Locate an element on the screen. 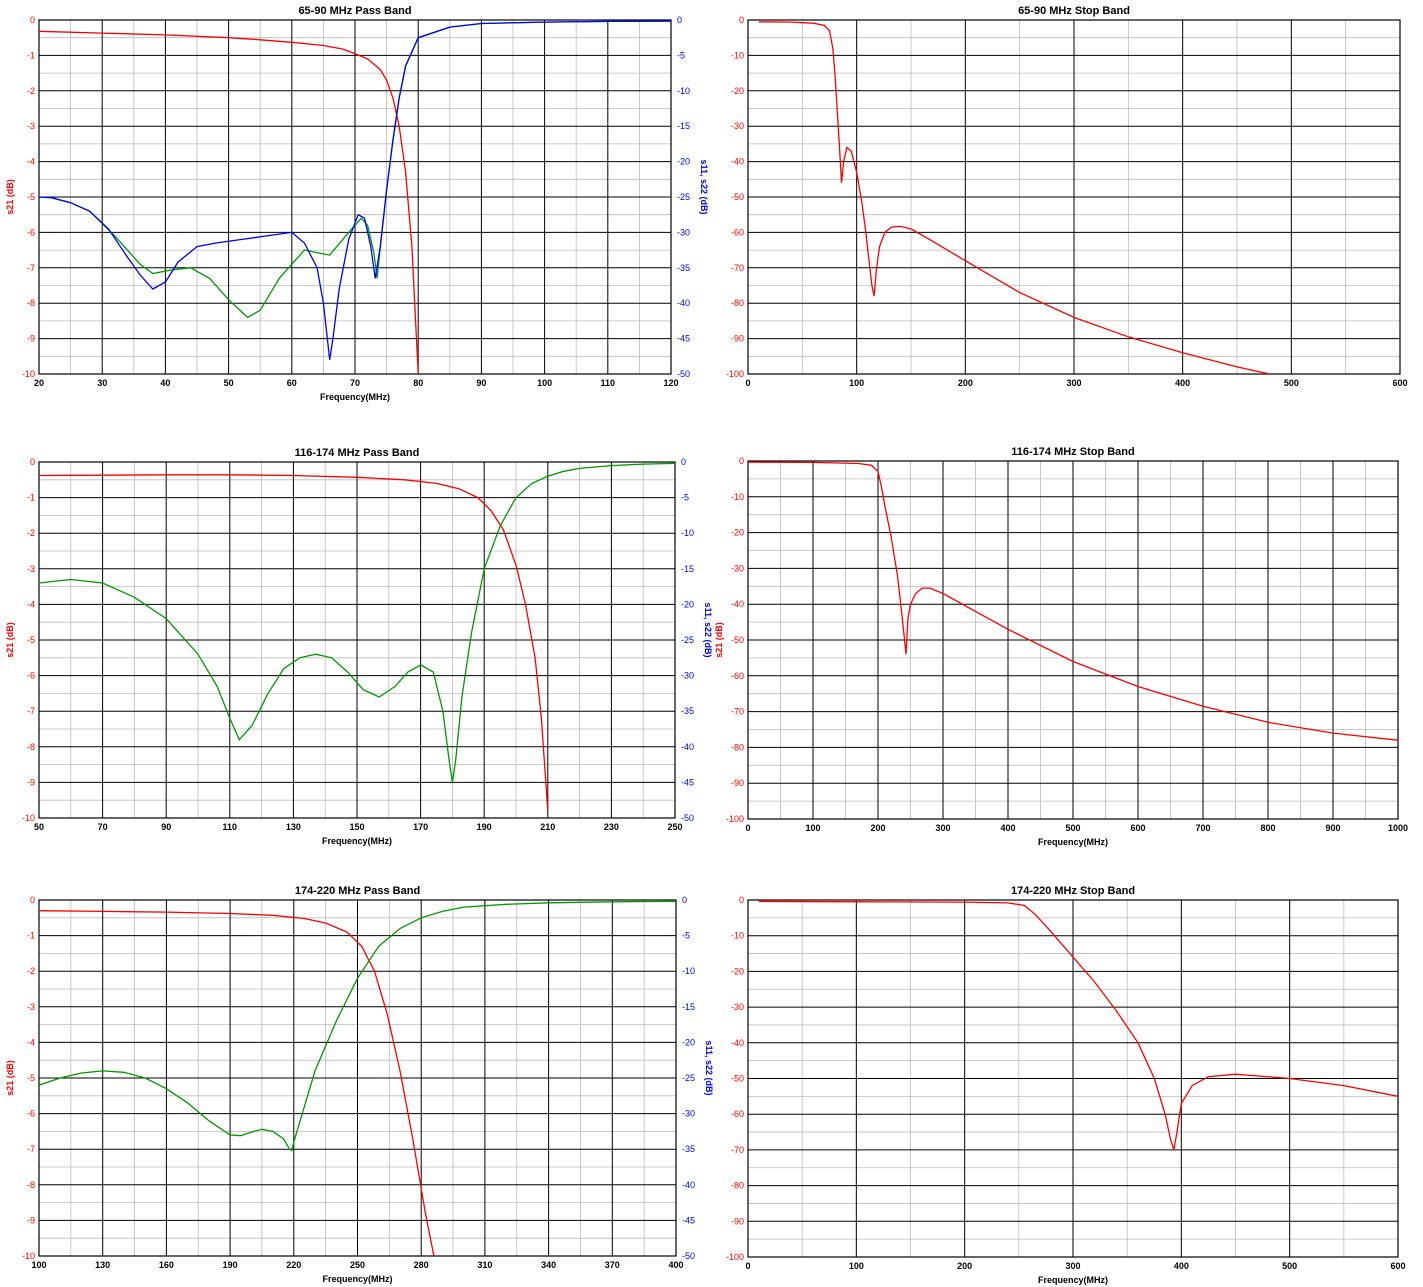 This screenshot has height=1287, width=1423. series-s22-line is located at coordinates (357, 1026).